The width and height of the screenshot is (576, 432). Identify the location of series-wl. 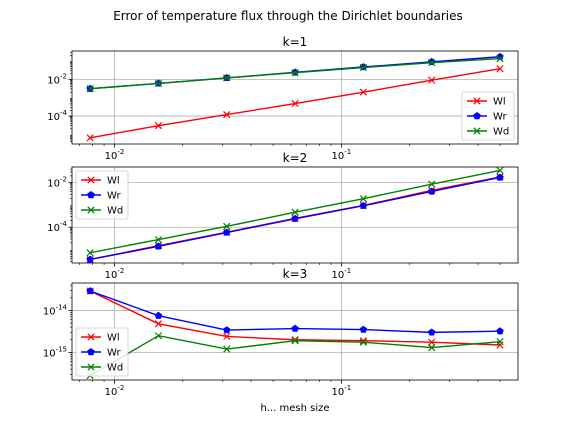
(295, 103).